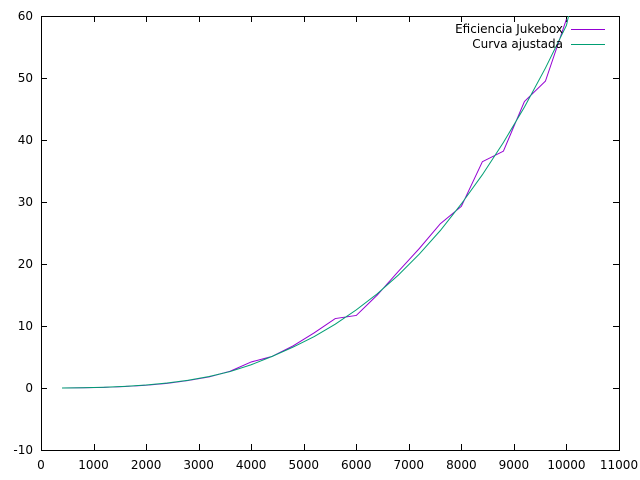  I want to click on x-tick-label: 8000, so click(461, 465).